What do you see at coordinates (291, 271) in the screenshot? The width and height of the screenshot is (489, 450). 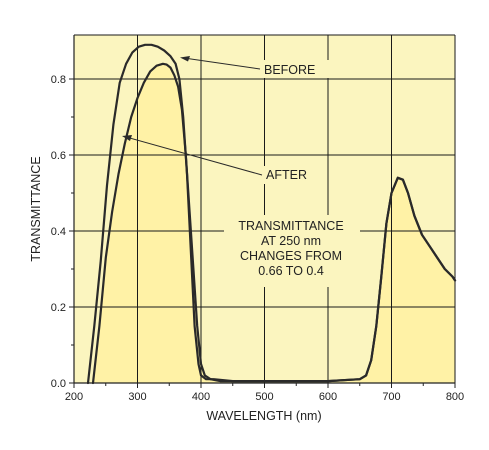 I see `note-line-4: 0.66 TO 0.4` at bounding box center [291, 271].